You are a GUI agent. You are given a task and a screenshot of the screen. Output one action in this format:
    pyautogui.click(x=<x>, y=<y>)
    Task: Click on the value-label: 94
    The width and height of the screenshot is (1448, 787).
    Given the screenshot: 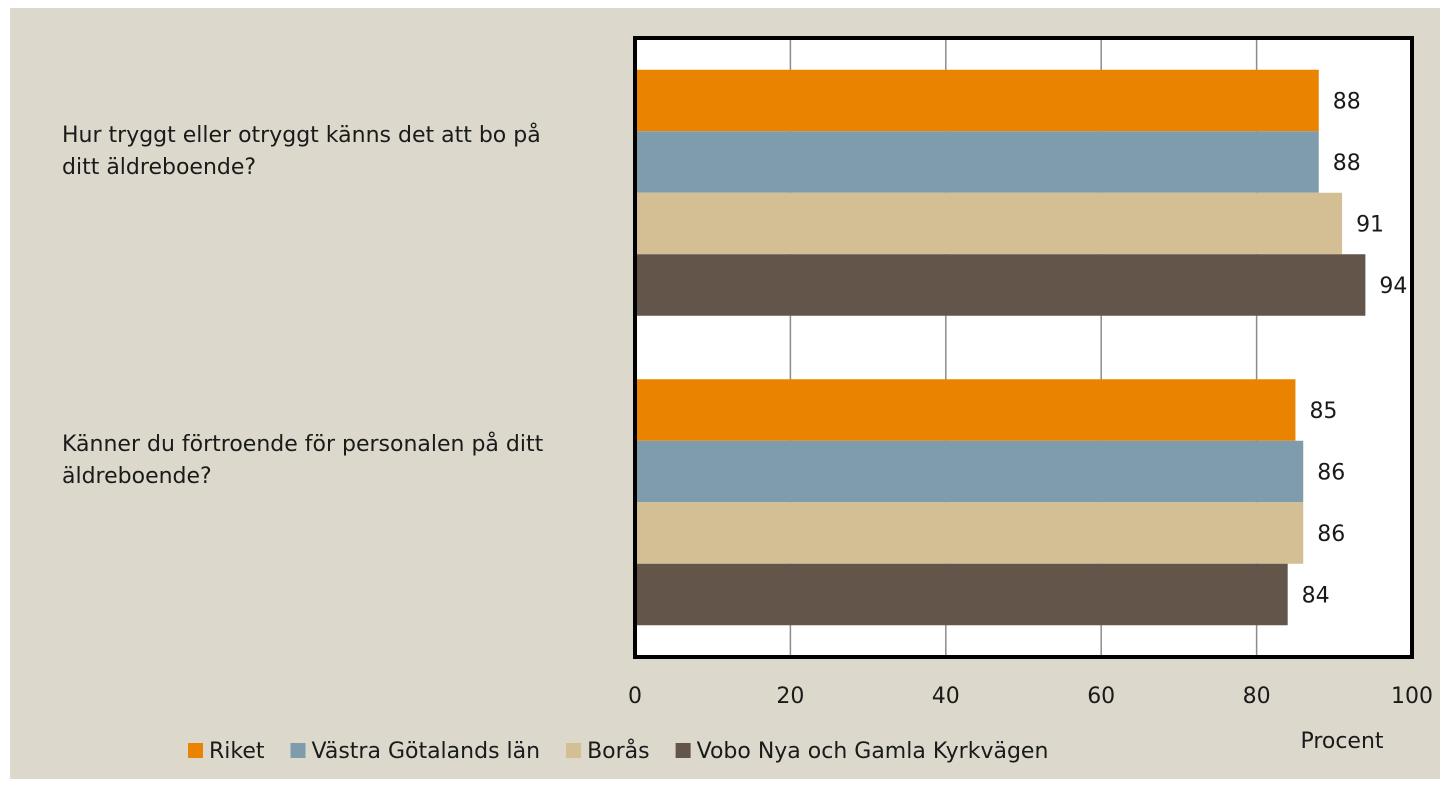 What is the action you would take?
    pyautogui.click(x=1393, y=286)
    